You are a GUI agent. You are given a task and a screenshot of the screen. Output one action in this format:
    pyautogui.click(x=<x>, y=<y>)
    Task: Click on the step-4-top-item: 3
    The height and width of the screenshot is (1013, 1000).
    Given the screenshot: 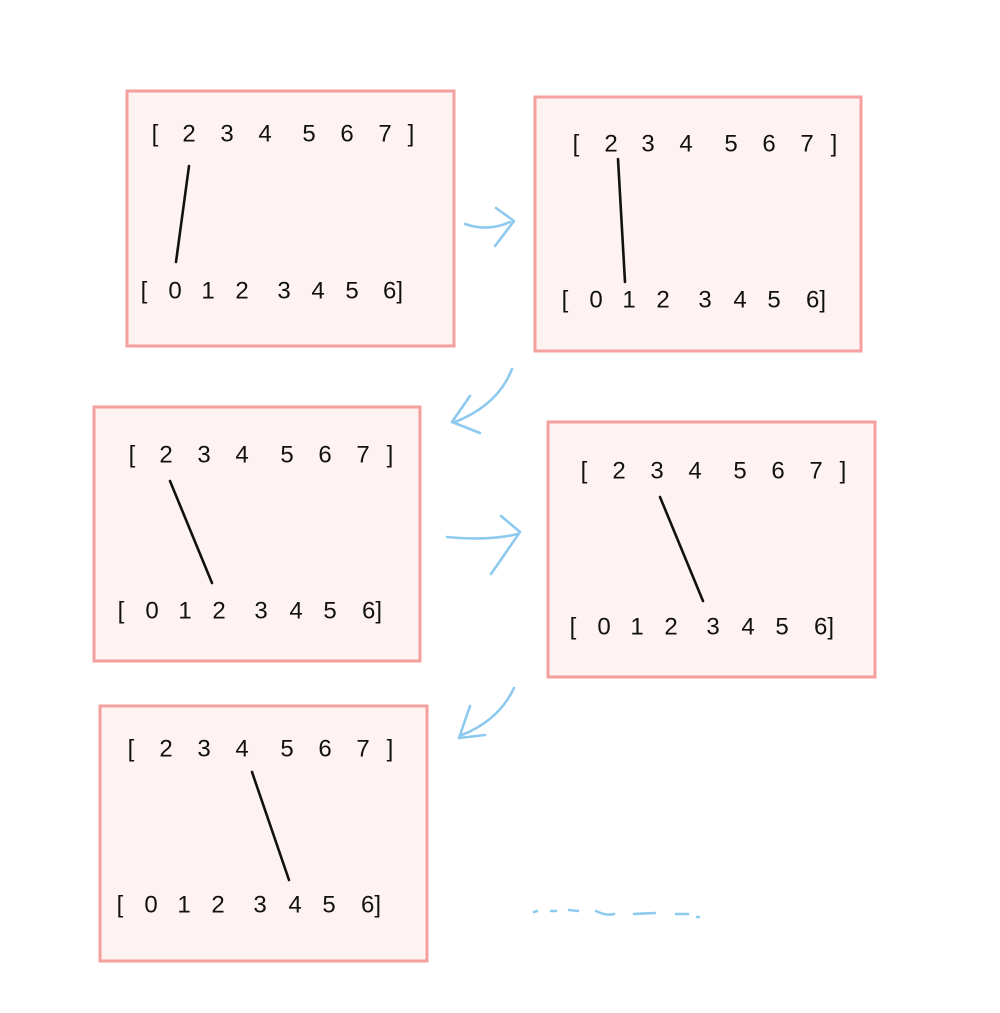 What is the action you would take?
    pyautogui.click(x=656, y=470)
    